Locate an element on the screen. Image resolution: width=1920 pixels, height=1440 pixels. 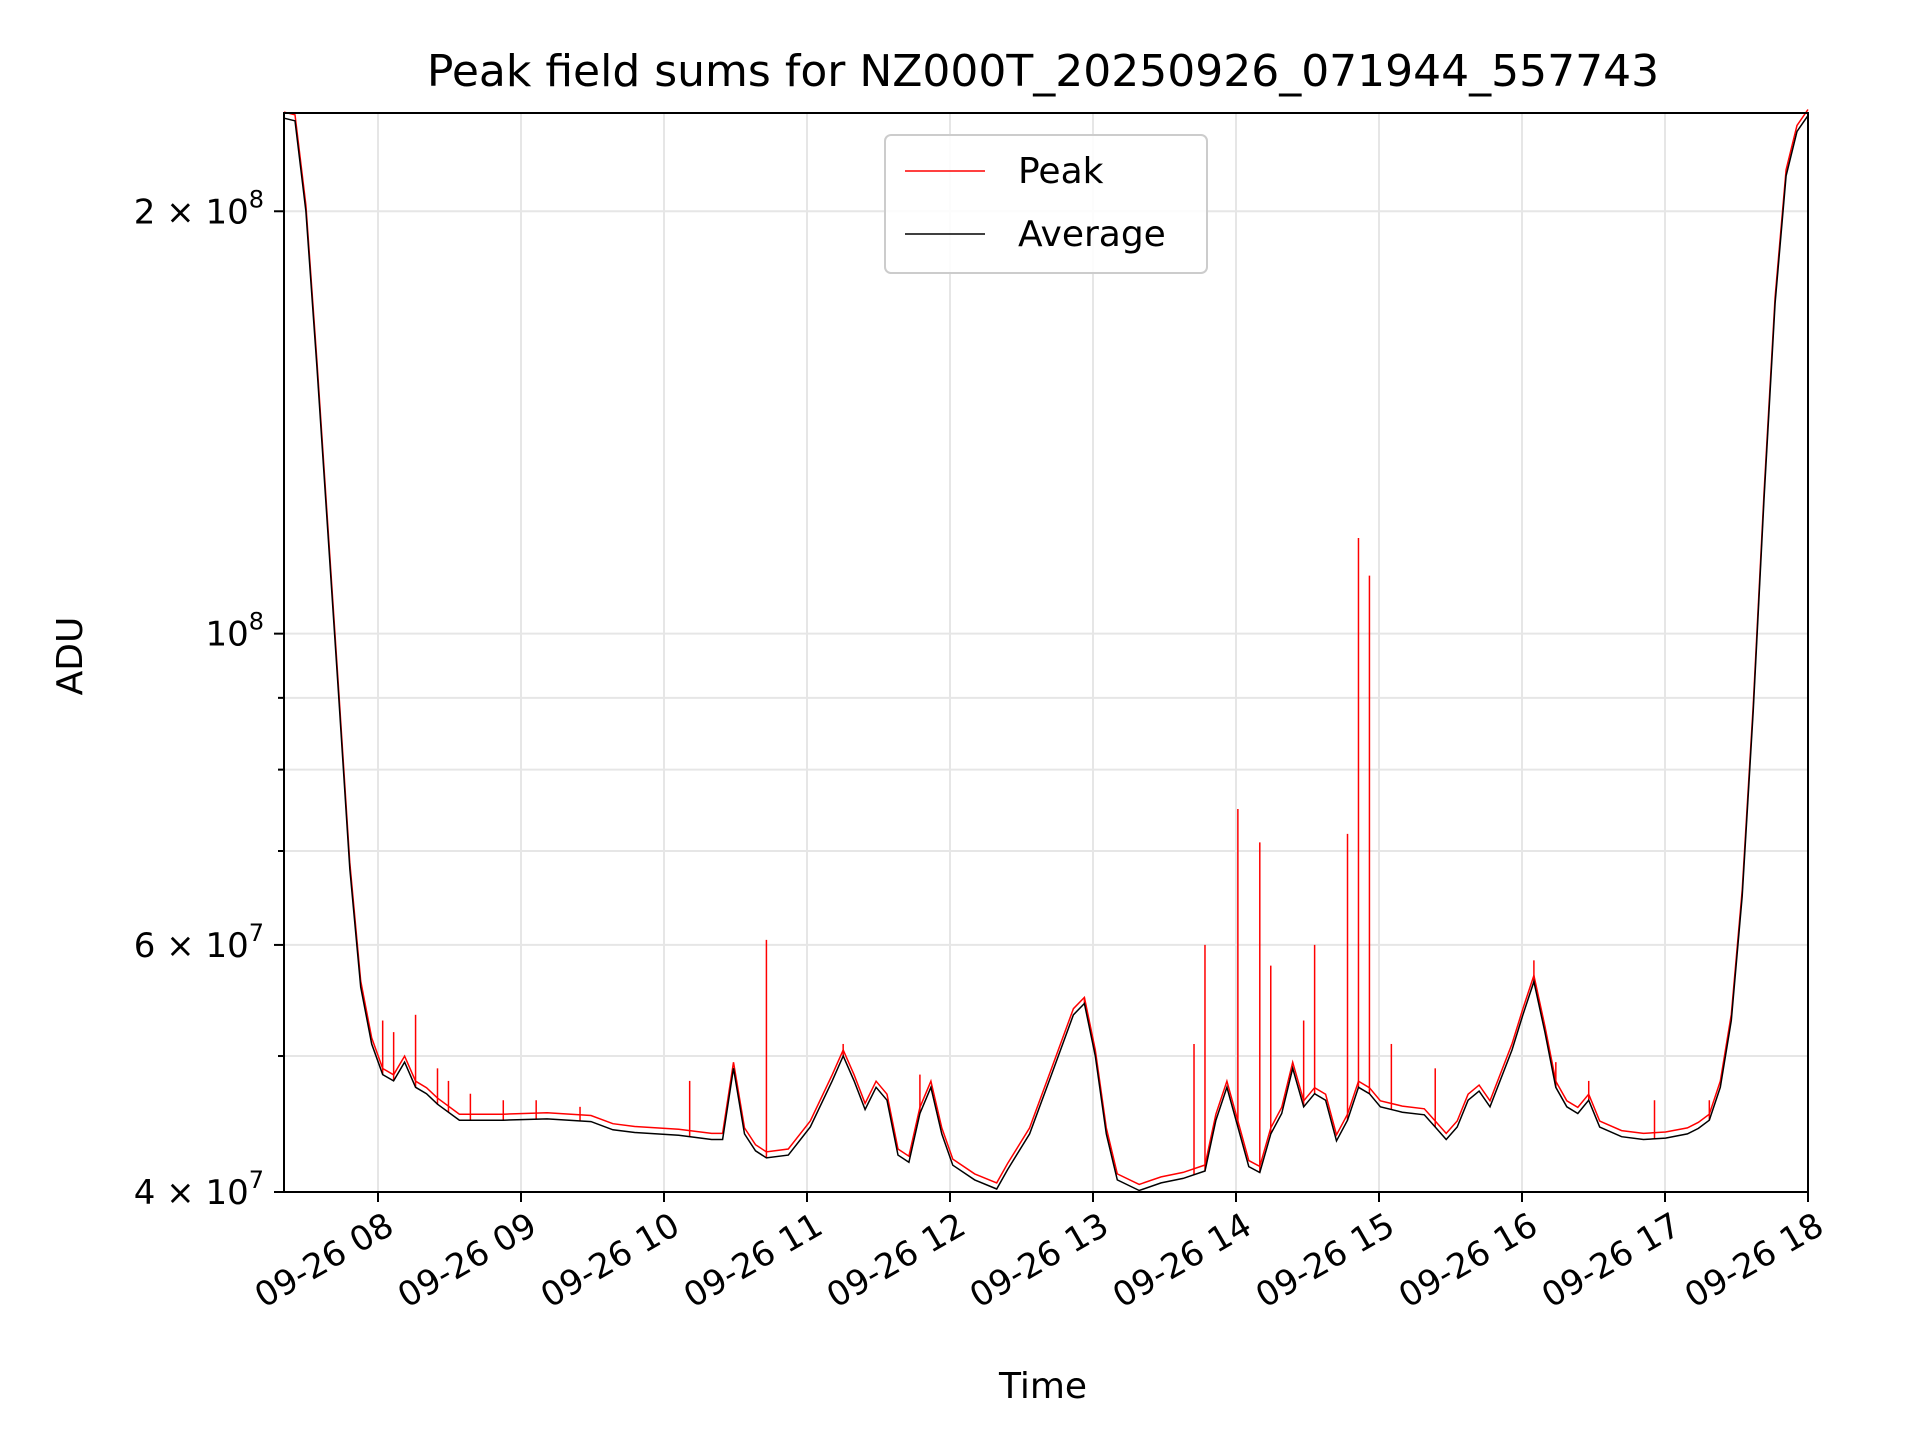
y-tick-label: 108 is located at coordinates (234, 631).